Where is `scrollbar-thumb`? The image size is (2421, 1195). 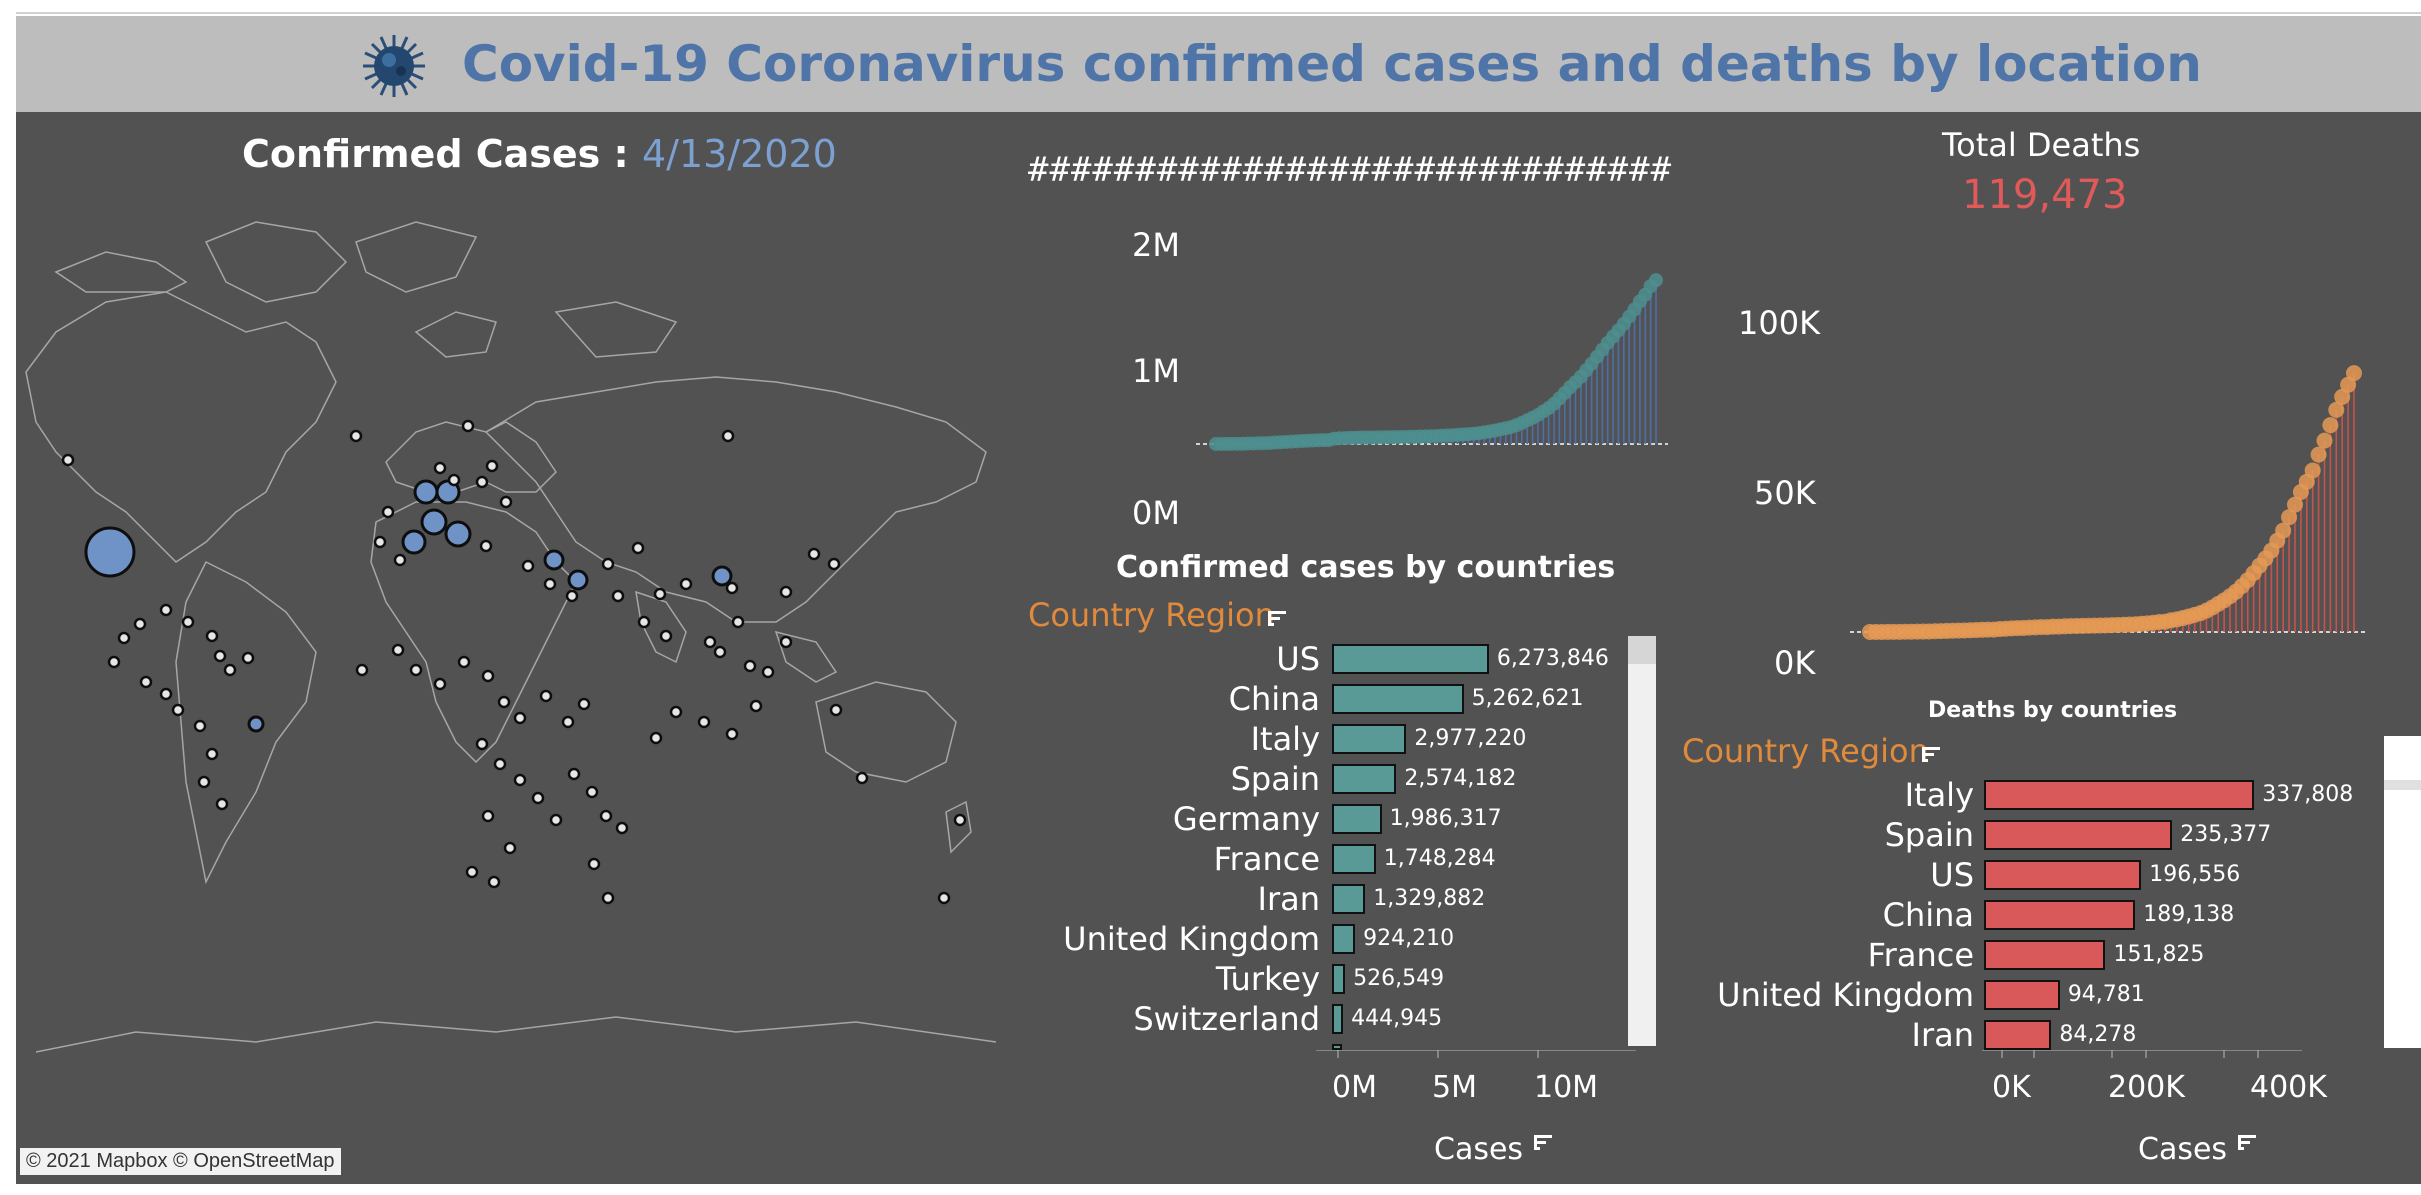 scrollbar-thumb is located at coordinates (1642, 650).